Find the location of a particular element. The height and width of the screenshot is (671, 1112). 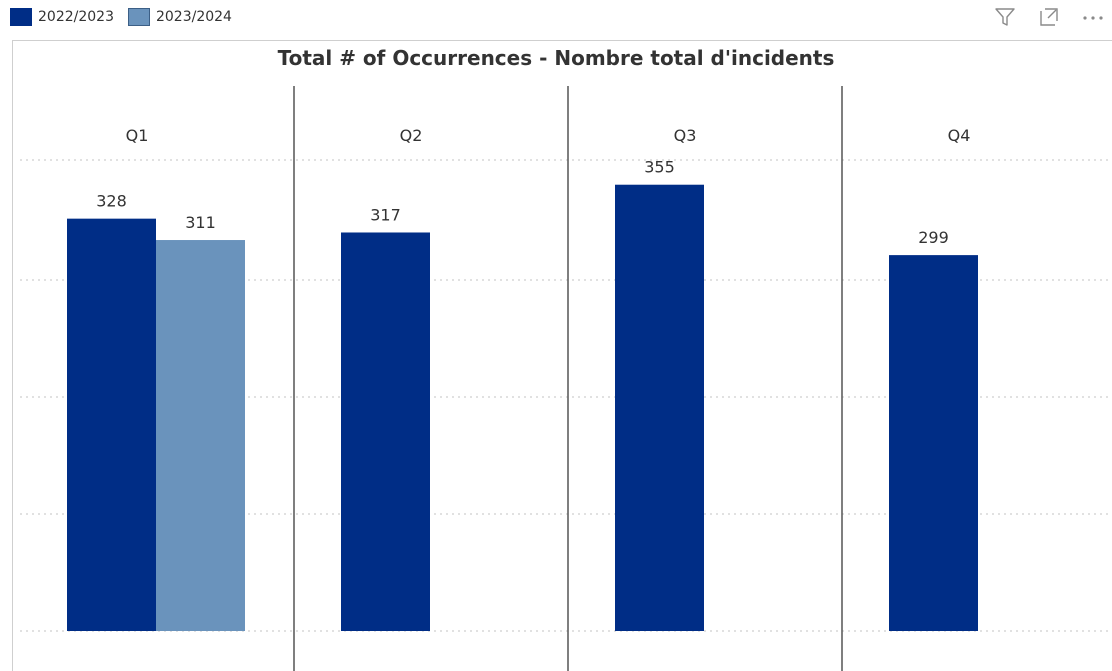

legend-swatch-2022-2023 is located at coordinates (21, 17).